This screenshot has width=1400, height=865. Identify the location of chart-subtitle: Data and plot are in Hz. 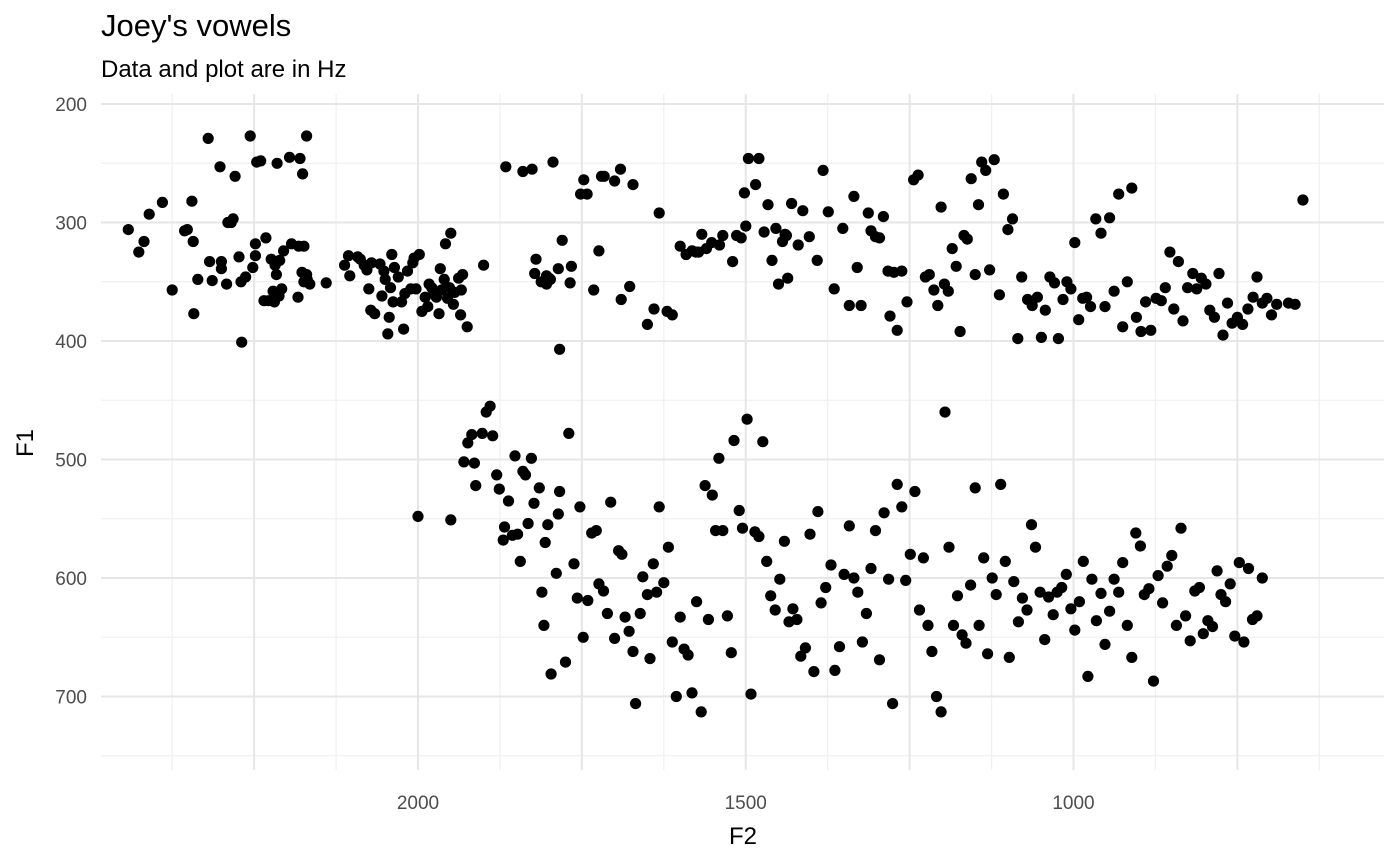
(224, 69).